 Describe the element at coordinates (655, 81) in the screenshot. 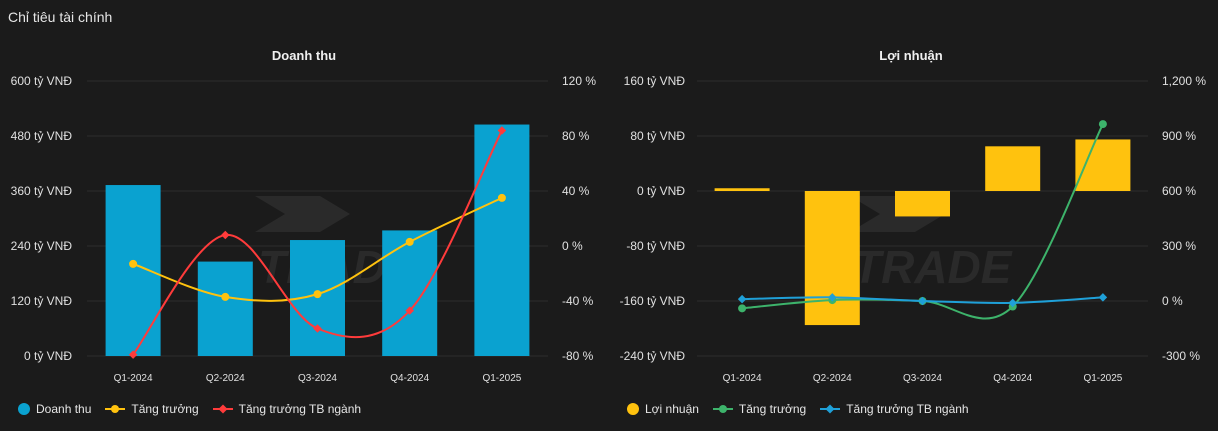

I see `y-left-tick-label: 160 tỷ VNĐ` at that location.